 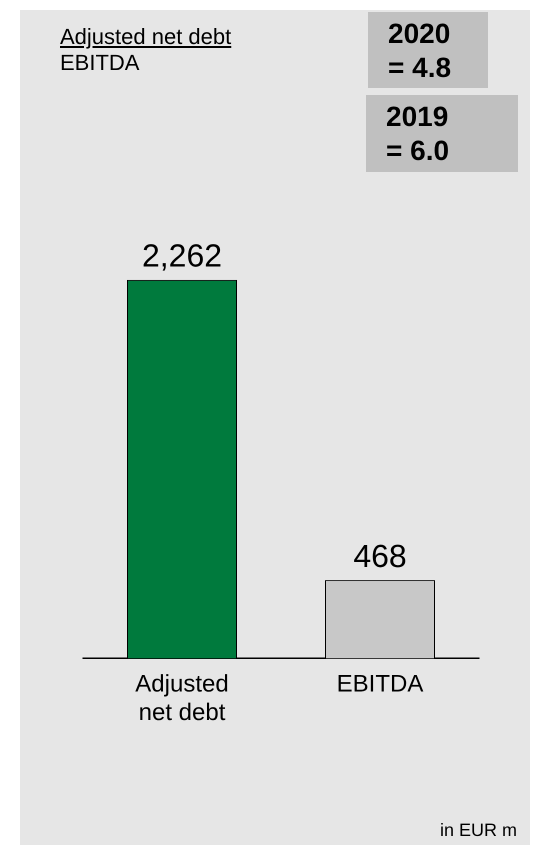 I want to click on text: 2020 = 4.8, so click(x=420, y=51).